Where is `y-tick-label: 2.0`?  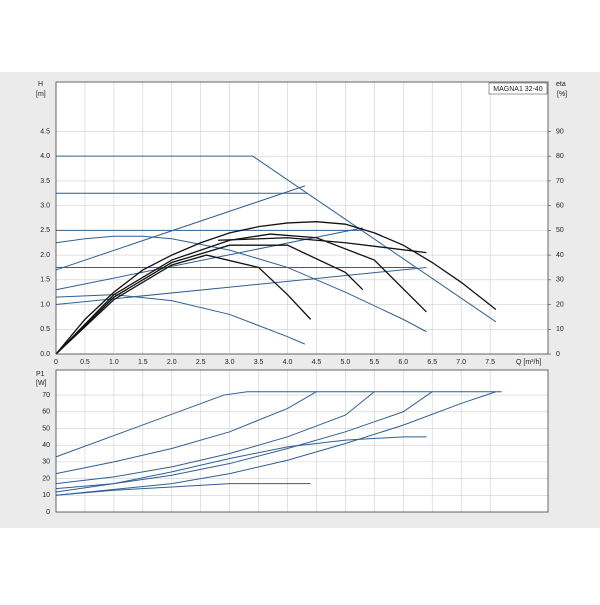
y-tick-label: 2.0 is located at coordinates (45, 255).